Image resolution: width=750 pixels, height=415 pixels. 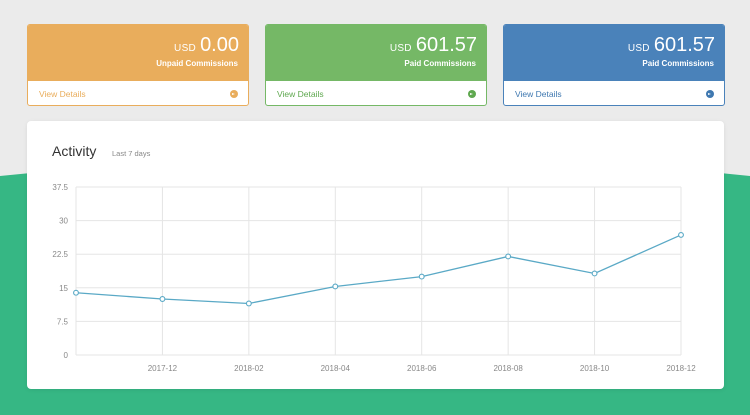 What do you see at coordinates (60, 187) in the screenshot?
I see `y-tick-label: 37.5` at bounding box center [60, 187].